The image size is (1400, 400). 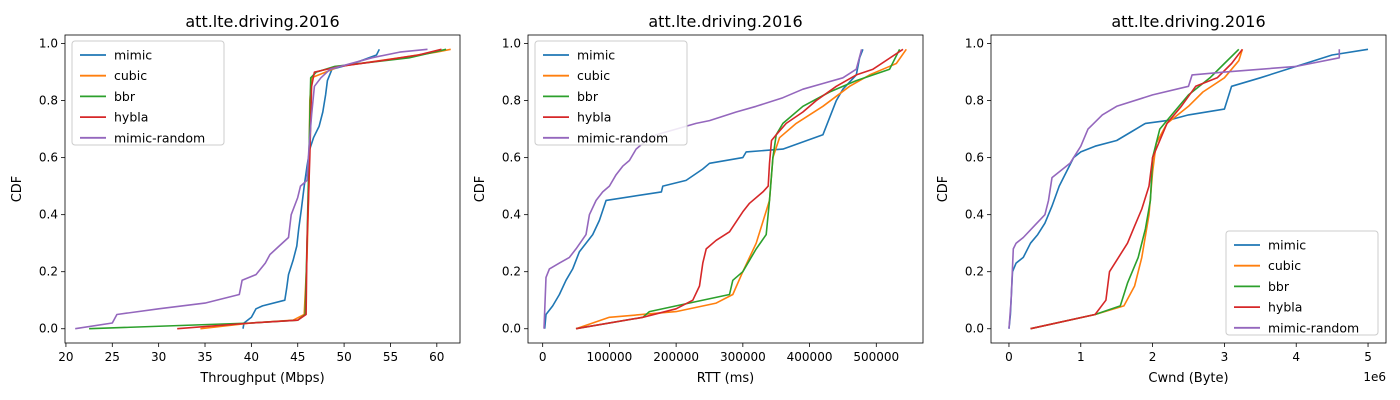 What do you see at coordinates (251, 357) in the screenshot?
I see `x-tick-label: 40` at bounding box center [251, 357].